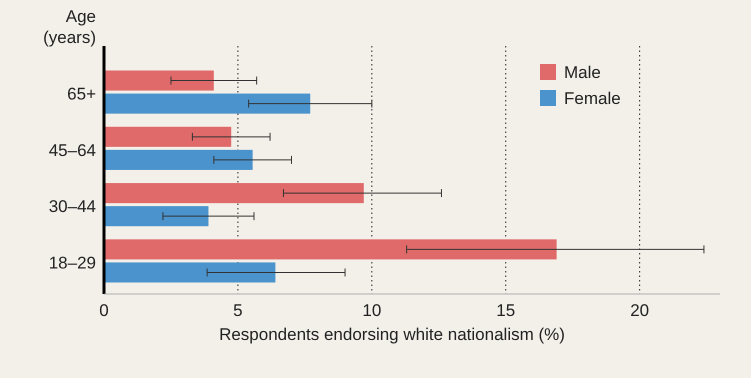 The width and height of the screenshot is (751, 378). What do you see at coordinates (72, 206) in the screenshot?
I see `y-tick-label: 30–44` at bounding box center [72, 206].